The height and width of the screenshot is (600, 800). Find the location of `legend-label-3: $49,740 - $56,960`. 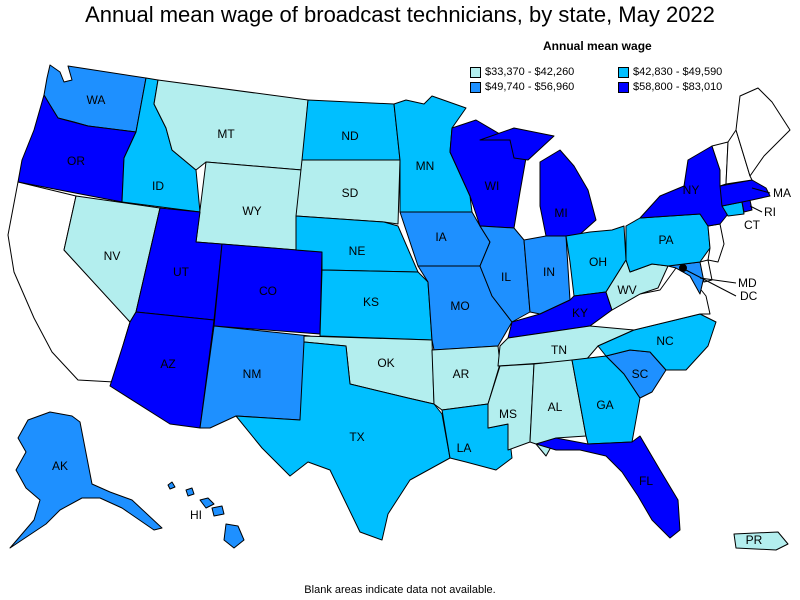

legend-label-3: $49,740 - $56,960 is located at coordinates (530, 87).